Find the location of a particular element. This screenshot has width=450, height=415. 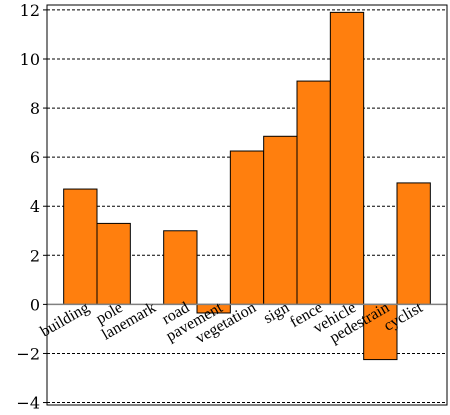

y-tick-label: 10 is located at coordinates (30, 59).